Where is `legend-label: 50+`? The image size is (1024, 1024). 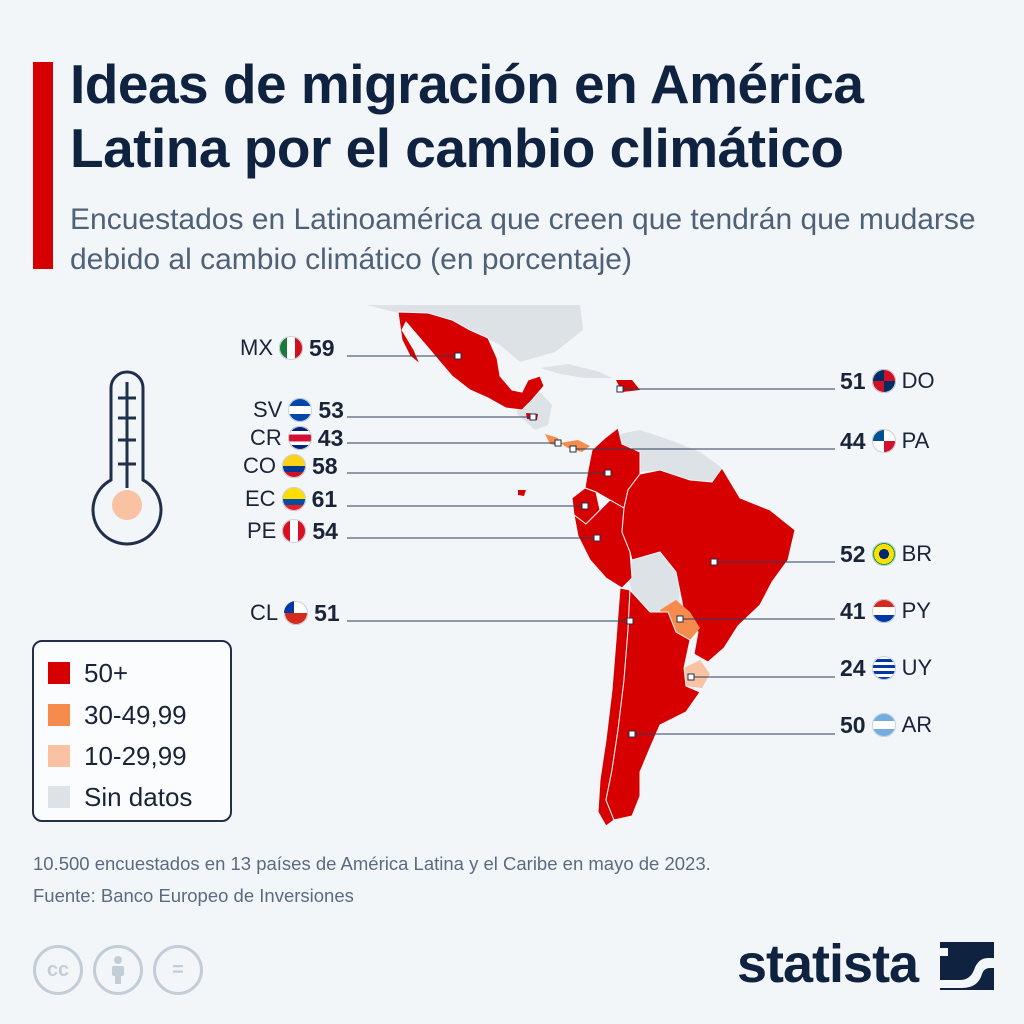 legend-label: 50+ is located at coordinates (106, 672).